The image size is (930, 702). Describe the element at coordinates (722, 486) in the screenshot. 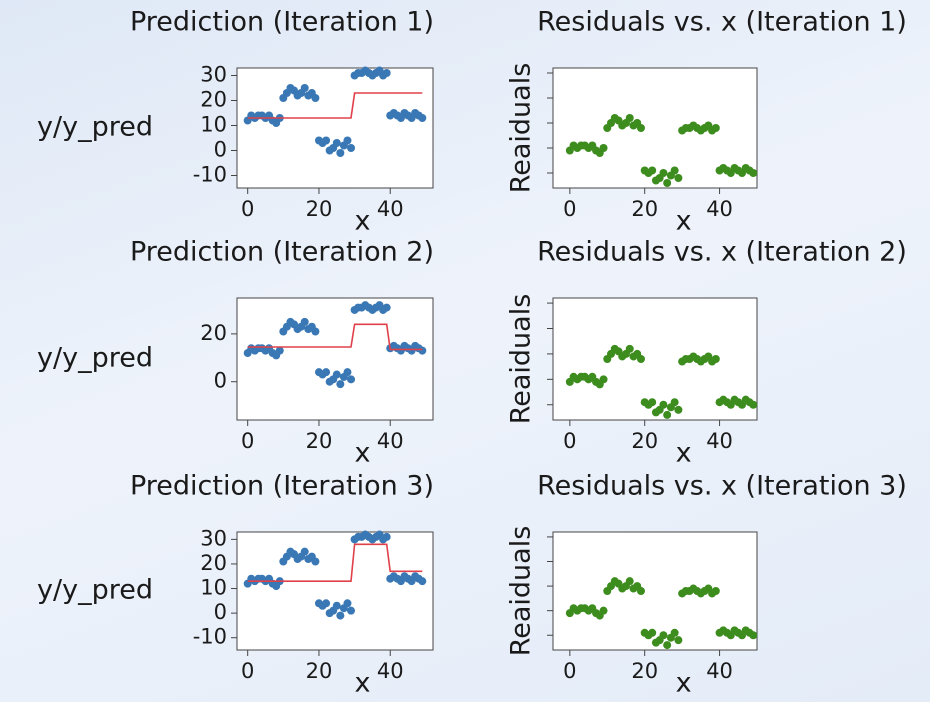

I see `chart-title: Residuals vs. x (Iteration 3)` at that location.